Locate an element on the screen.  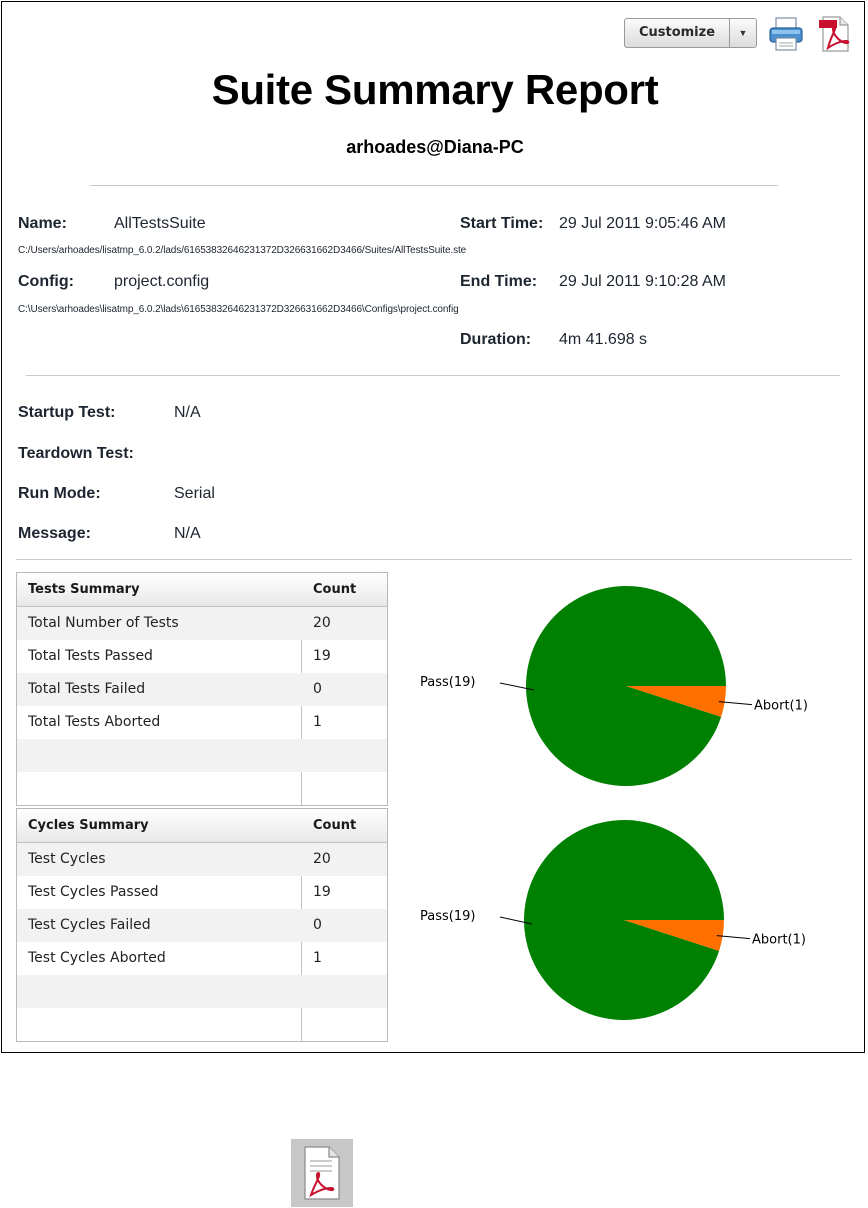
message-label: Message: is located at coordinates (54, 533).